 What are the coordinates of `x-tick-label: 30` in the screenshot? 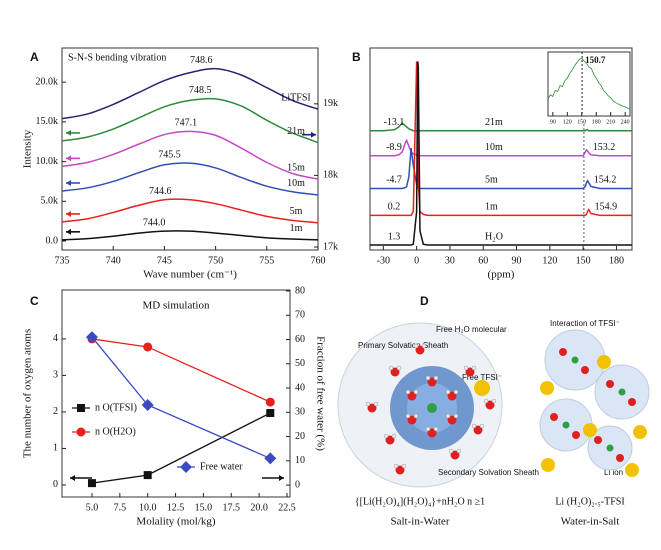 It's located at (450, 260).